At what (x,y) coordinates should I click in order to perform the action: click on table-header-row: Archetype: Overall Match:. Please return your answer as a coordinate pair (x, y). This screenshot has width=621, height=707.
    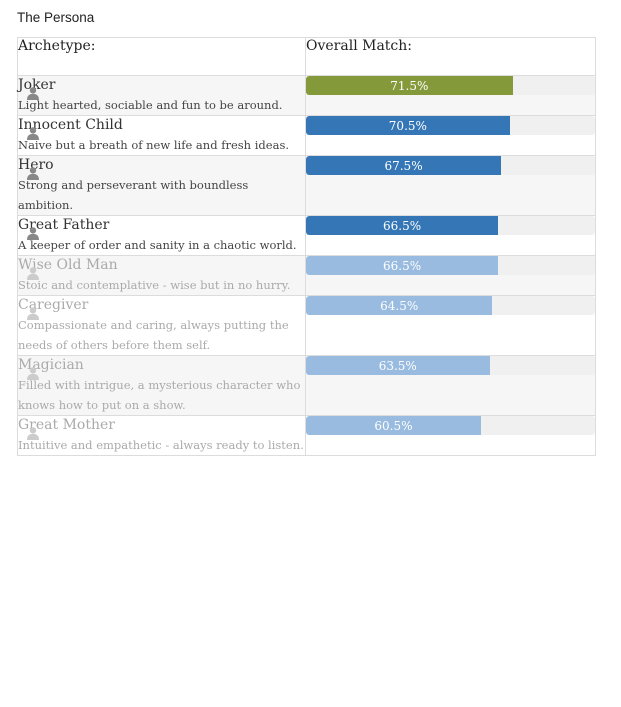
    Looking at the image, I should click on (306, 56).